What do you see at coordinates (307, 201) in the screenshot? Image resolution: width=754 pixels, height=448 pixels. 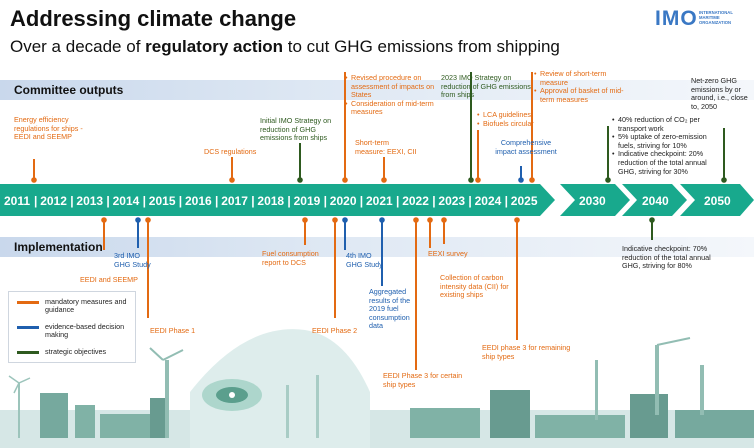 I see `timeline-year-2019: 2019` at bounding box center [307, 201].